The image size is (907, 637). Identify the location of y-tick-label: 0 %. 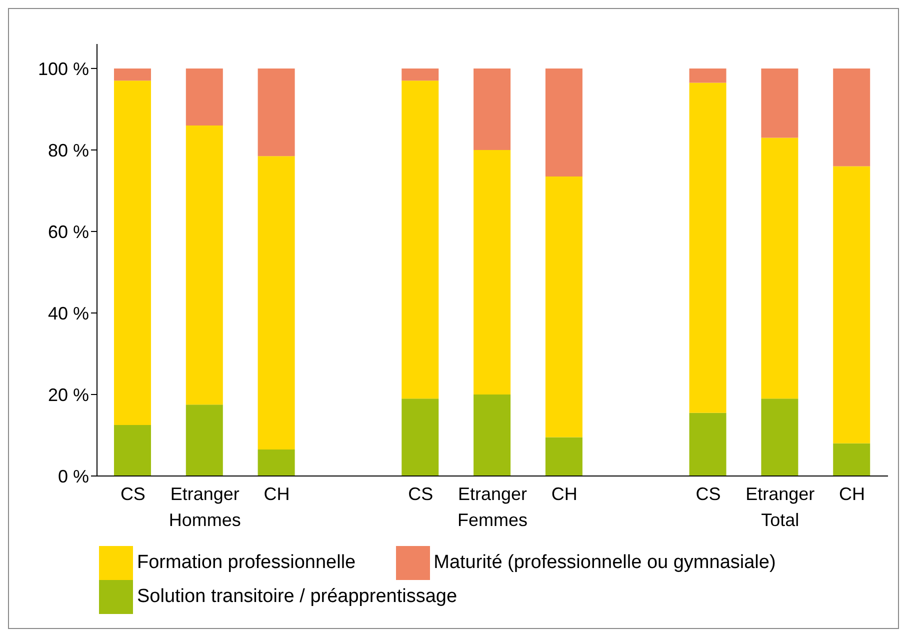
(73, 476).